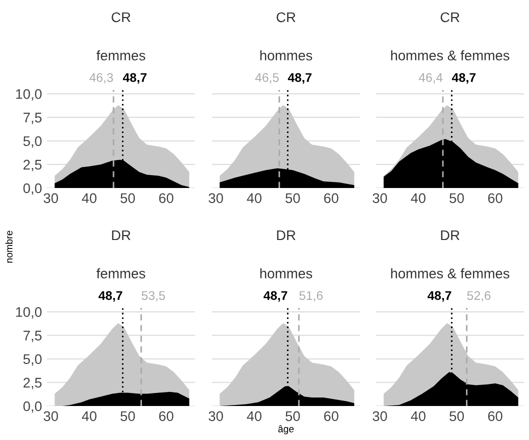  What do you see at coordinates (286, 429) in the screenshot?
I see `x-axis-title: âge` at bounding box center [286, 429].